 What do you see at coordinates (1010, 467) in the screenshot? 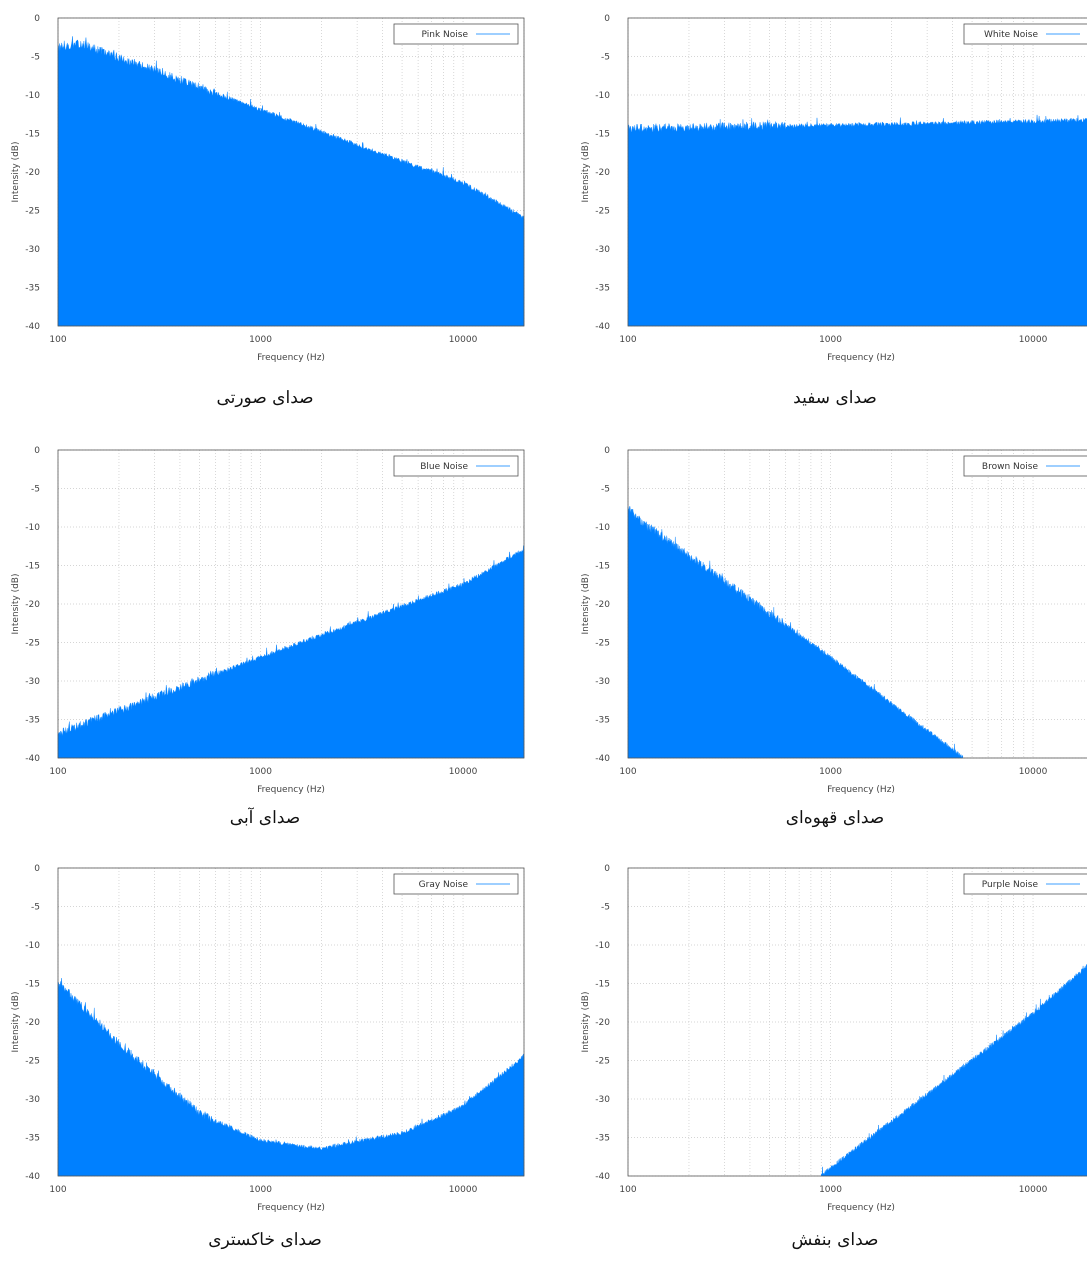
I see `legend-entry: Brown Noise` at bounding box center [1010, 467].